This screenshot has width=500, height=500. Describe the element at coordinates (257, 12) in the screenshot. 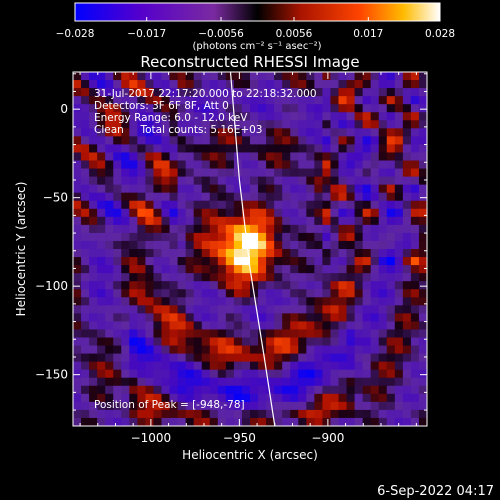

I see `colorbar` at that location.